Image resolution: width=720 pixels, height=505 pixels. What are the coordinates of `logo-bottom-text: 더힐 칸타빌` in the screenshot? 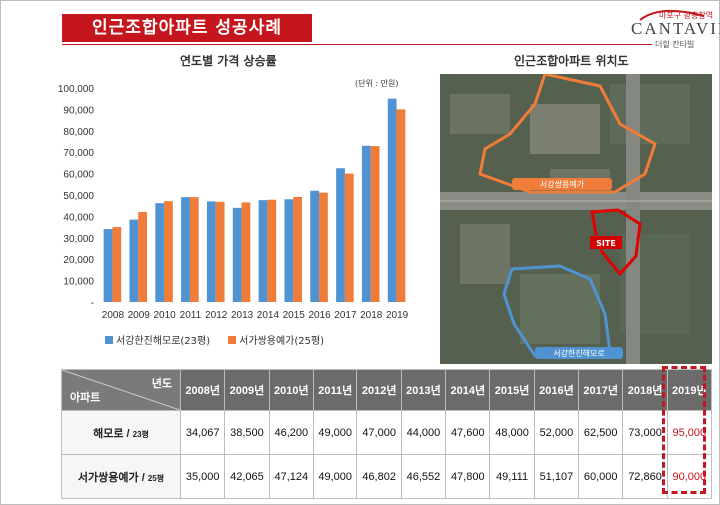 It's located at (675, 44).